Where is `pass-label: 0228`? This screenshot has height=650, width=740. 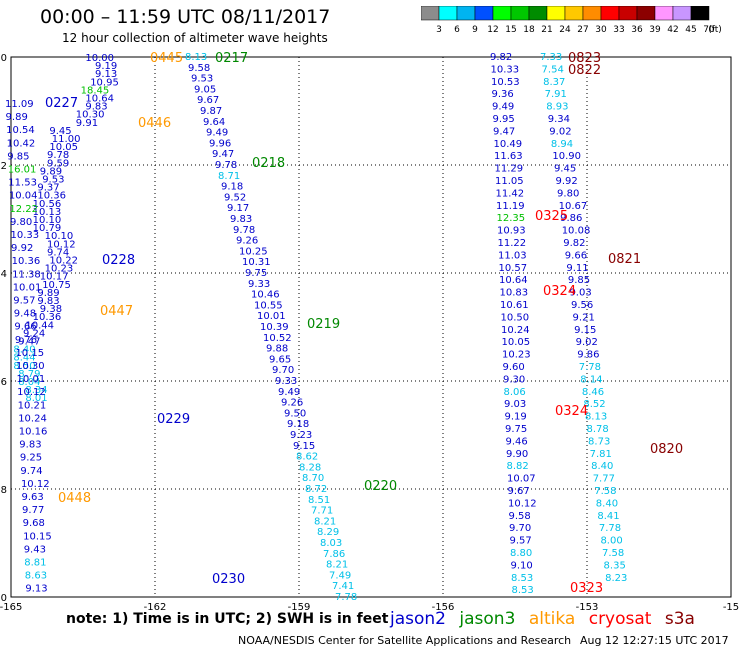
pass-label: 0228 is located at coordinates (118, 260).